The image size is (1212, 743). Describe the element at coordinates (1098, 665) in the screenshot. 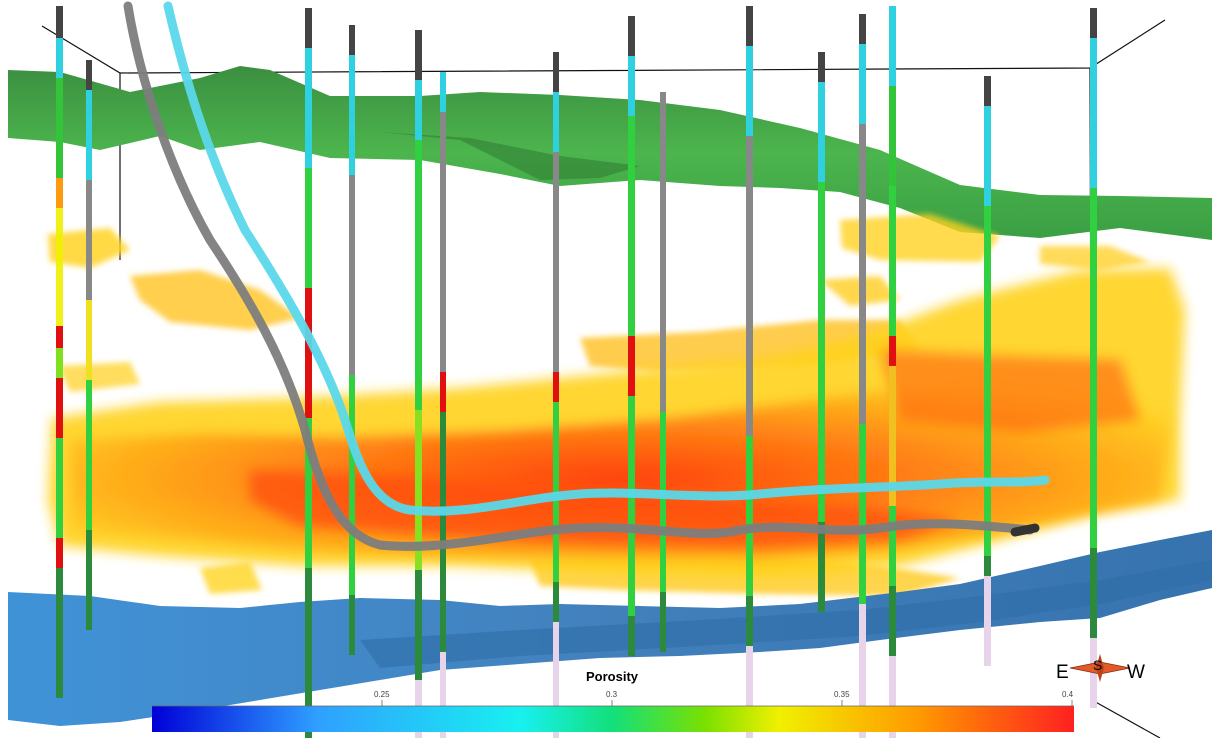

I see `compass-south-label: S` at that location.